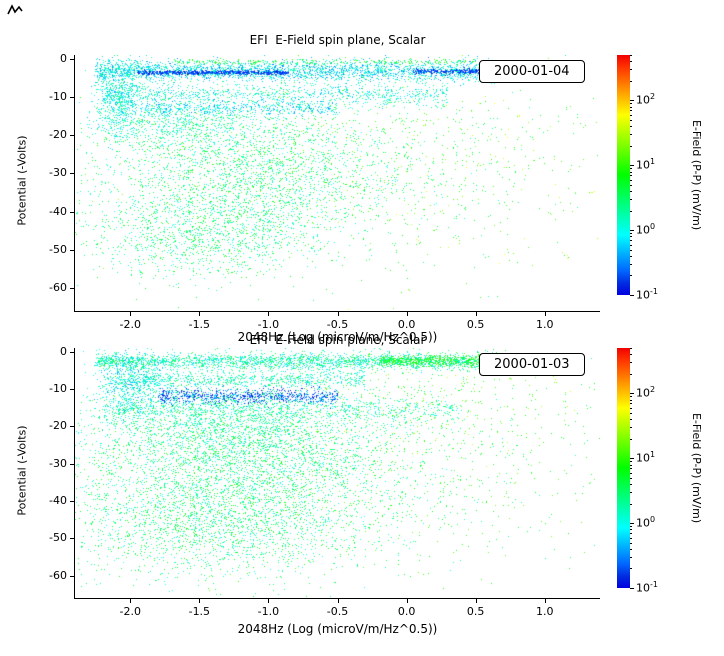  I want to click on panel1-y-tick-label: -40, so click(58, 211).